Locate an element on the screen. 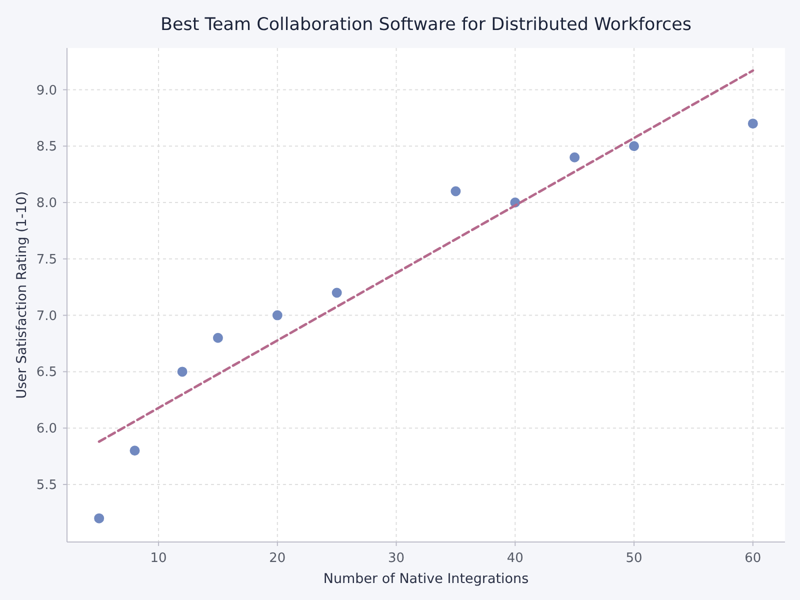 The width and height of the screenshot is (800, 600). y-tick-label: 8.0 is located at coordinates (46, 204).